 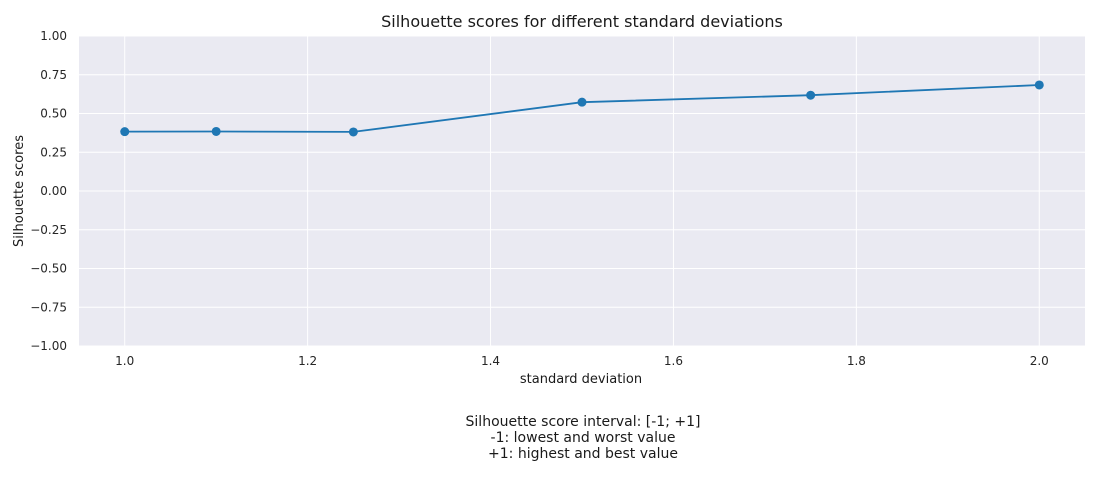 What do you see at coordinates (583, 422) in the screenshot?
I see `caption-line-1: Silhouette score interval: [-1; +1]` at bounding box center [583, 422].